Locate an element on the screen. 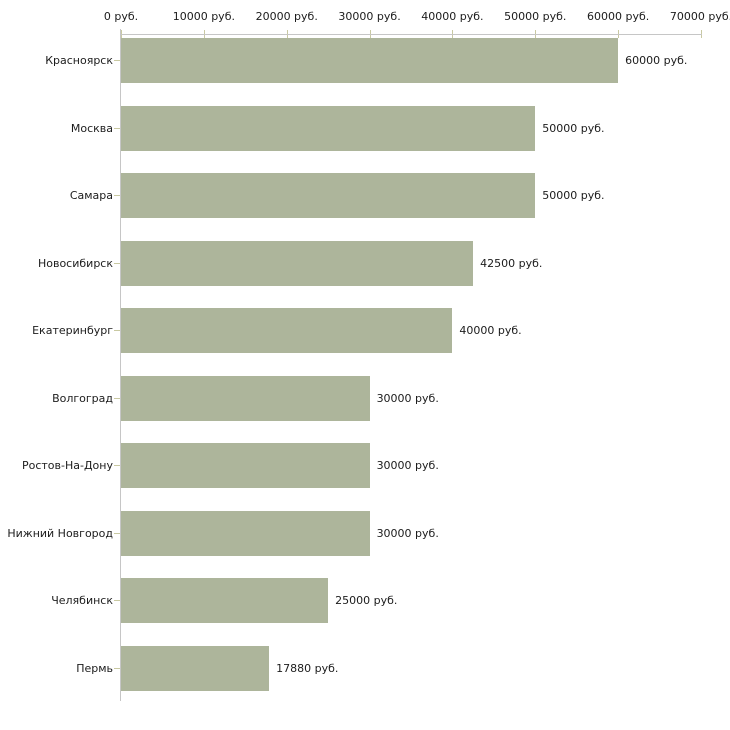  bar-value-label: 42500 руб. is located at coordinates (511, 263).